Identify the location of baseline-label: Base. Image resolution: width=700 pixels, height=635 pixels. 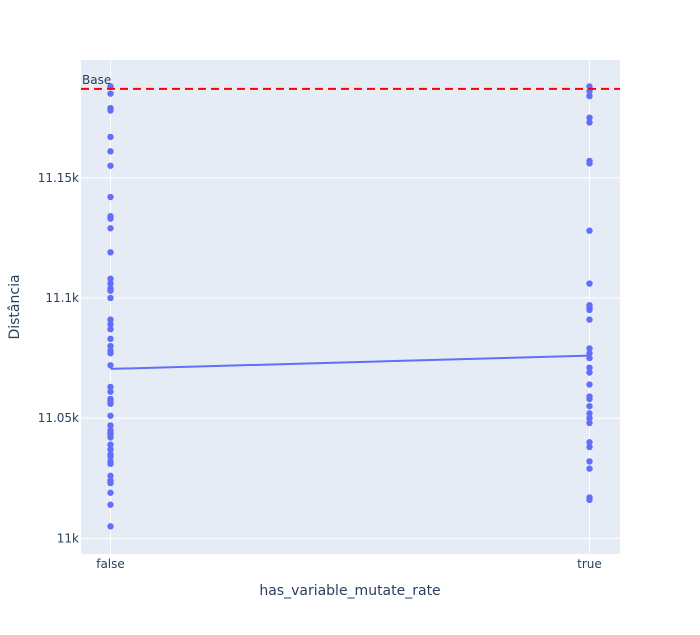
(96, 80).